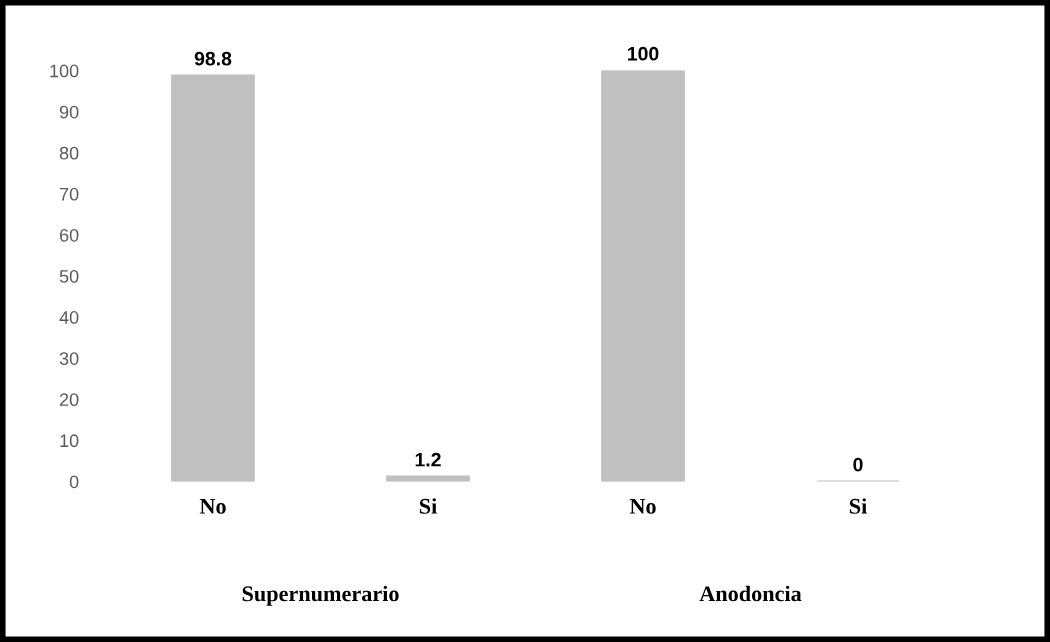  Describe the element at coordinates (69, 317) in the screenshot. I see `y-tick-label: 40` at that location.